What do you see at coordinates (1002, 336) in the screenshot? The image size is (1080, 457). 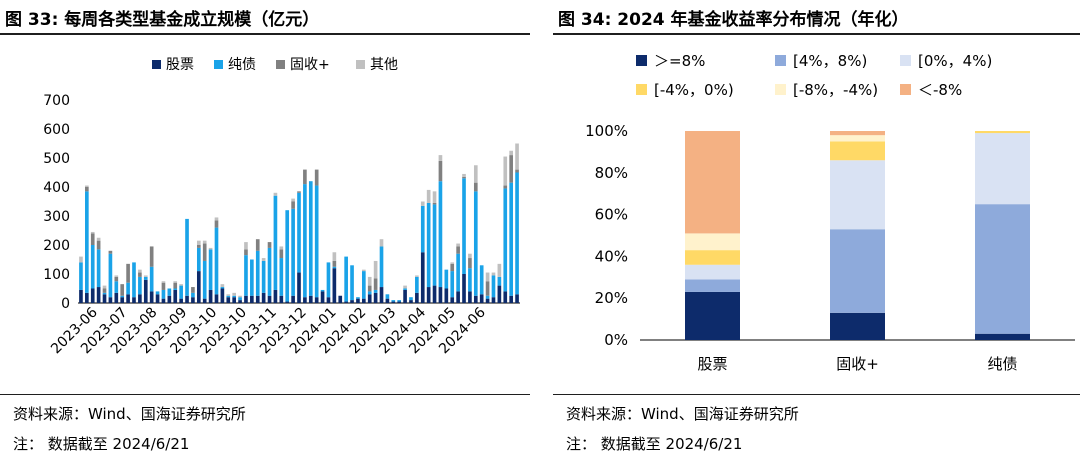 I see `bar-segment-纯债-0` at bounding box center [1002, 336].